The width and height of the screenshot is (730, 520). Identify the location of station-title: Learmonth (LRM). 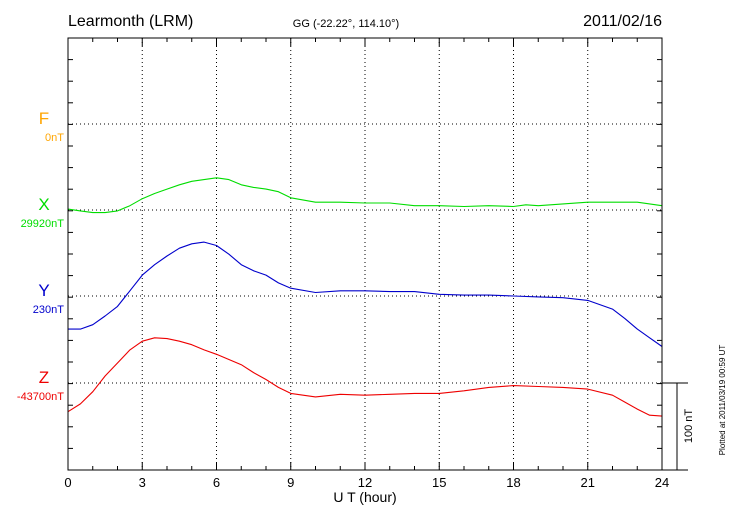
(130, 21).